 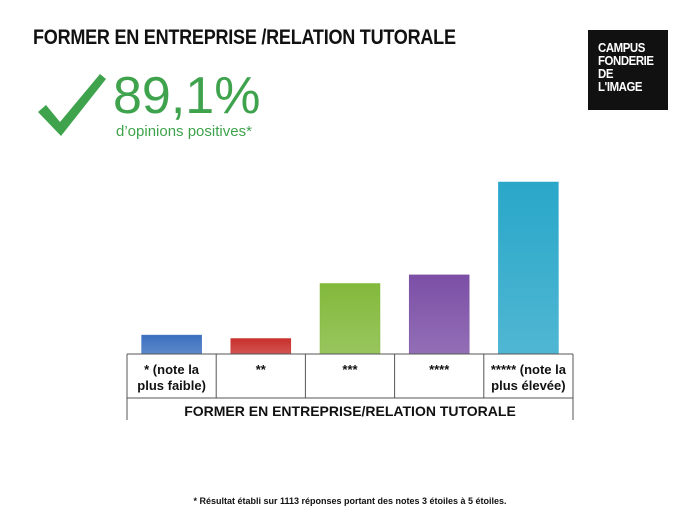 I want to click on positive-opinions-caption: d’opinions positives*, so click(x=184, y=131).